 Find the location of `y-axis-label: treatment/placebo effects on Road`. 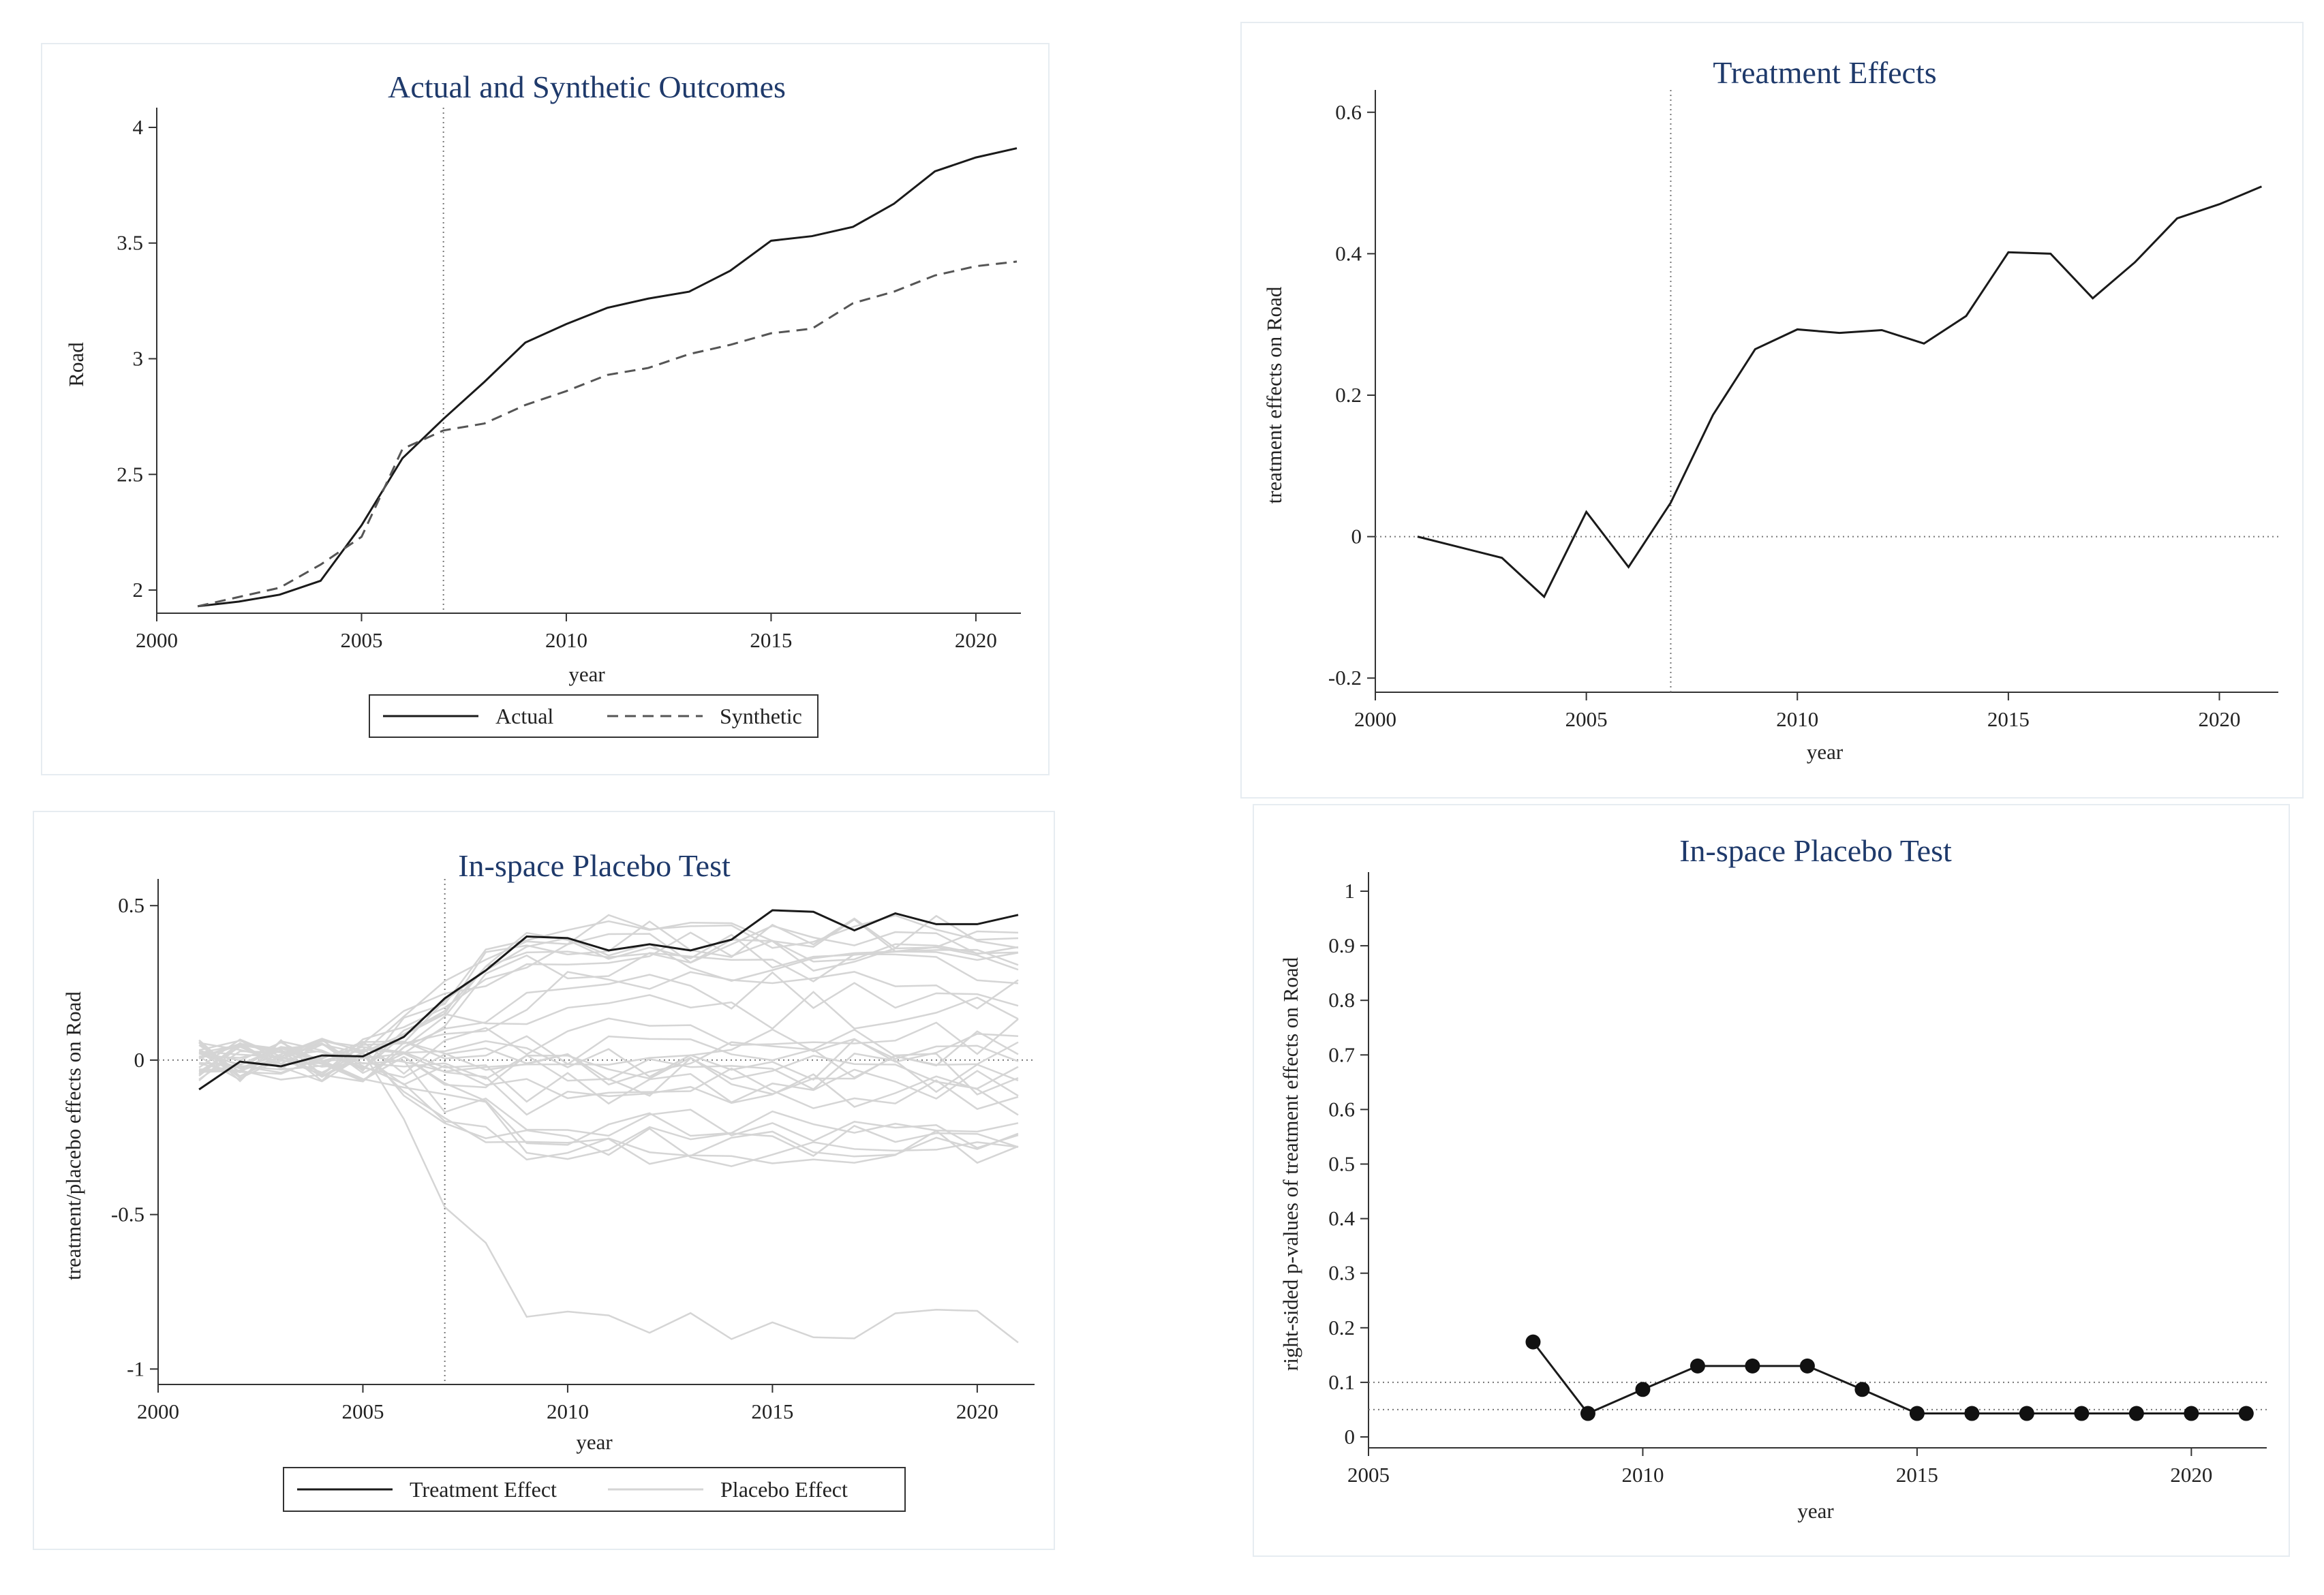

y-axis-label: treatment/placebo effects on Road is located at coordinates (73, 1135).